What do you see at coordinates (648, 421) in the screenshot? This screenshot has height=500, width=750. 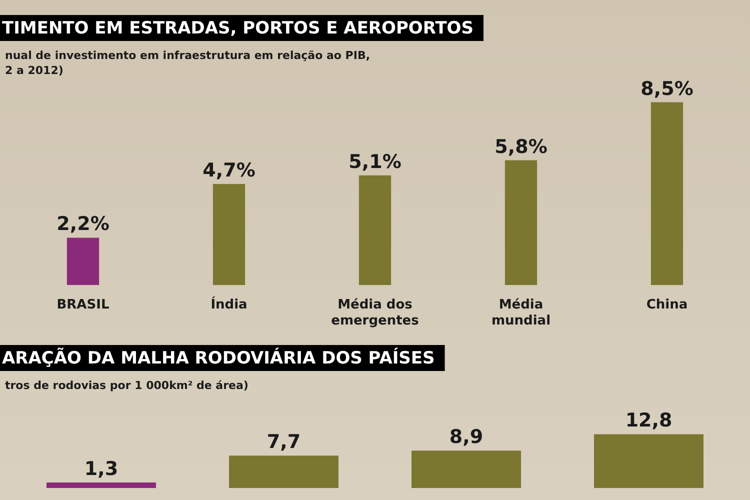 I see `data-label: 12,8` at bounding box center [648, 421].